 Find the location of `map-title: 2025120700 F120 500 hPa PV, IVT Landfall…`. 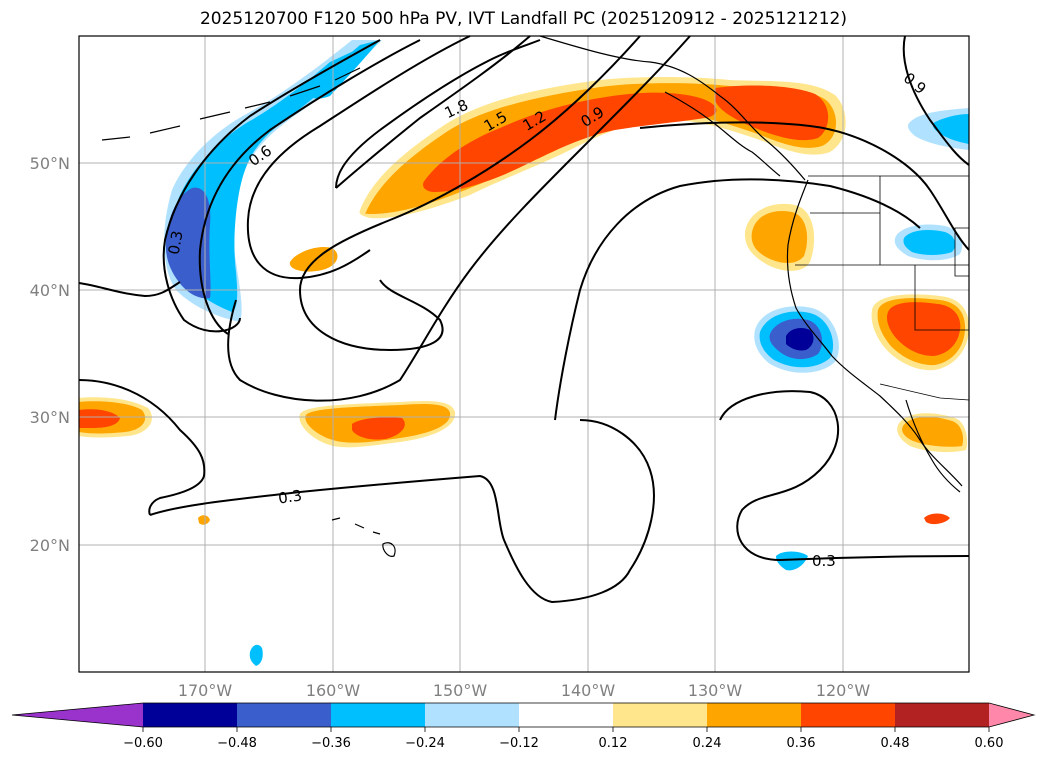

map-title: 2025120700 F120 500 hPa PV, IVT Landfall… is located at coordinates (523, 19).